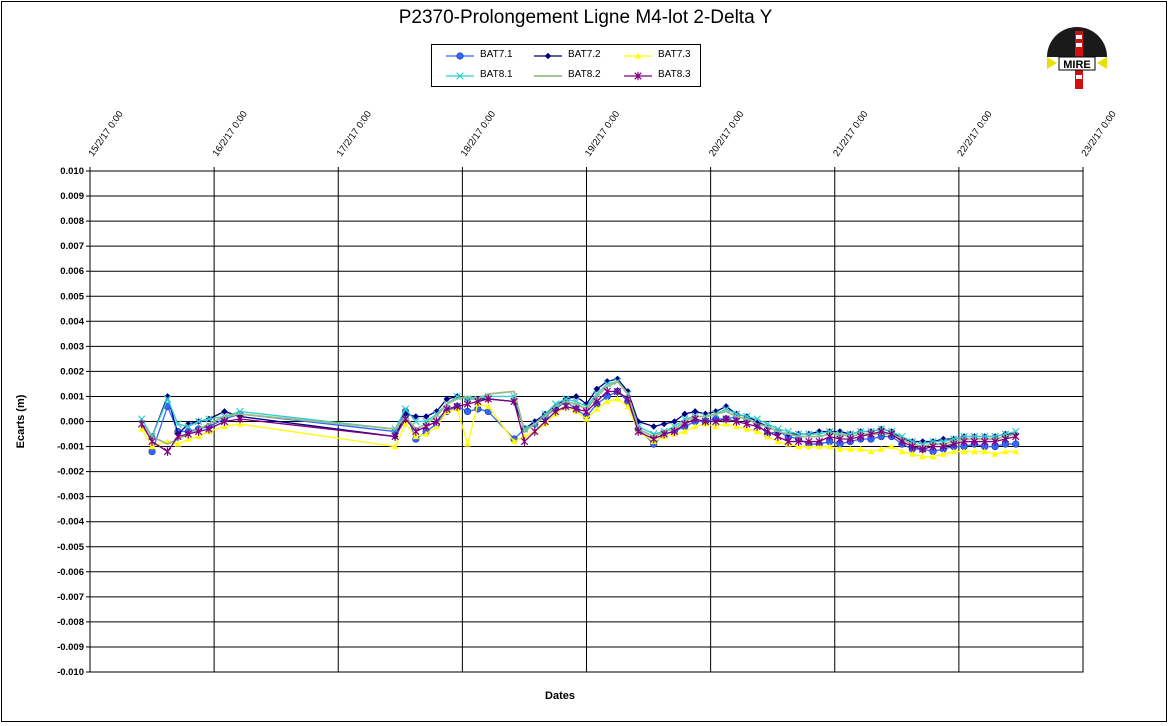 Image resolution: width=1171 pixels, height=726 pixels. What do you see at coordinates (72, 422) in the screenshot?
I see `y-tick-label: 0.000` at bounding box center [72, 422].